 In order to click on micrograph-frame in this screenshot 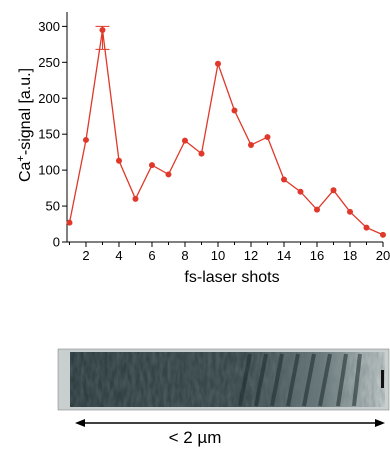, I will do `click(223, 379)`.